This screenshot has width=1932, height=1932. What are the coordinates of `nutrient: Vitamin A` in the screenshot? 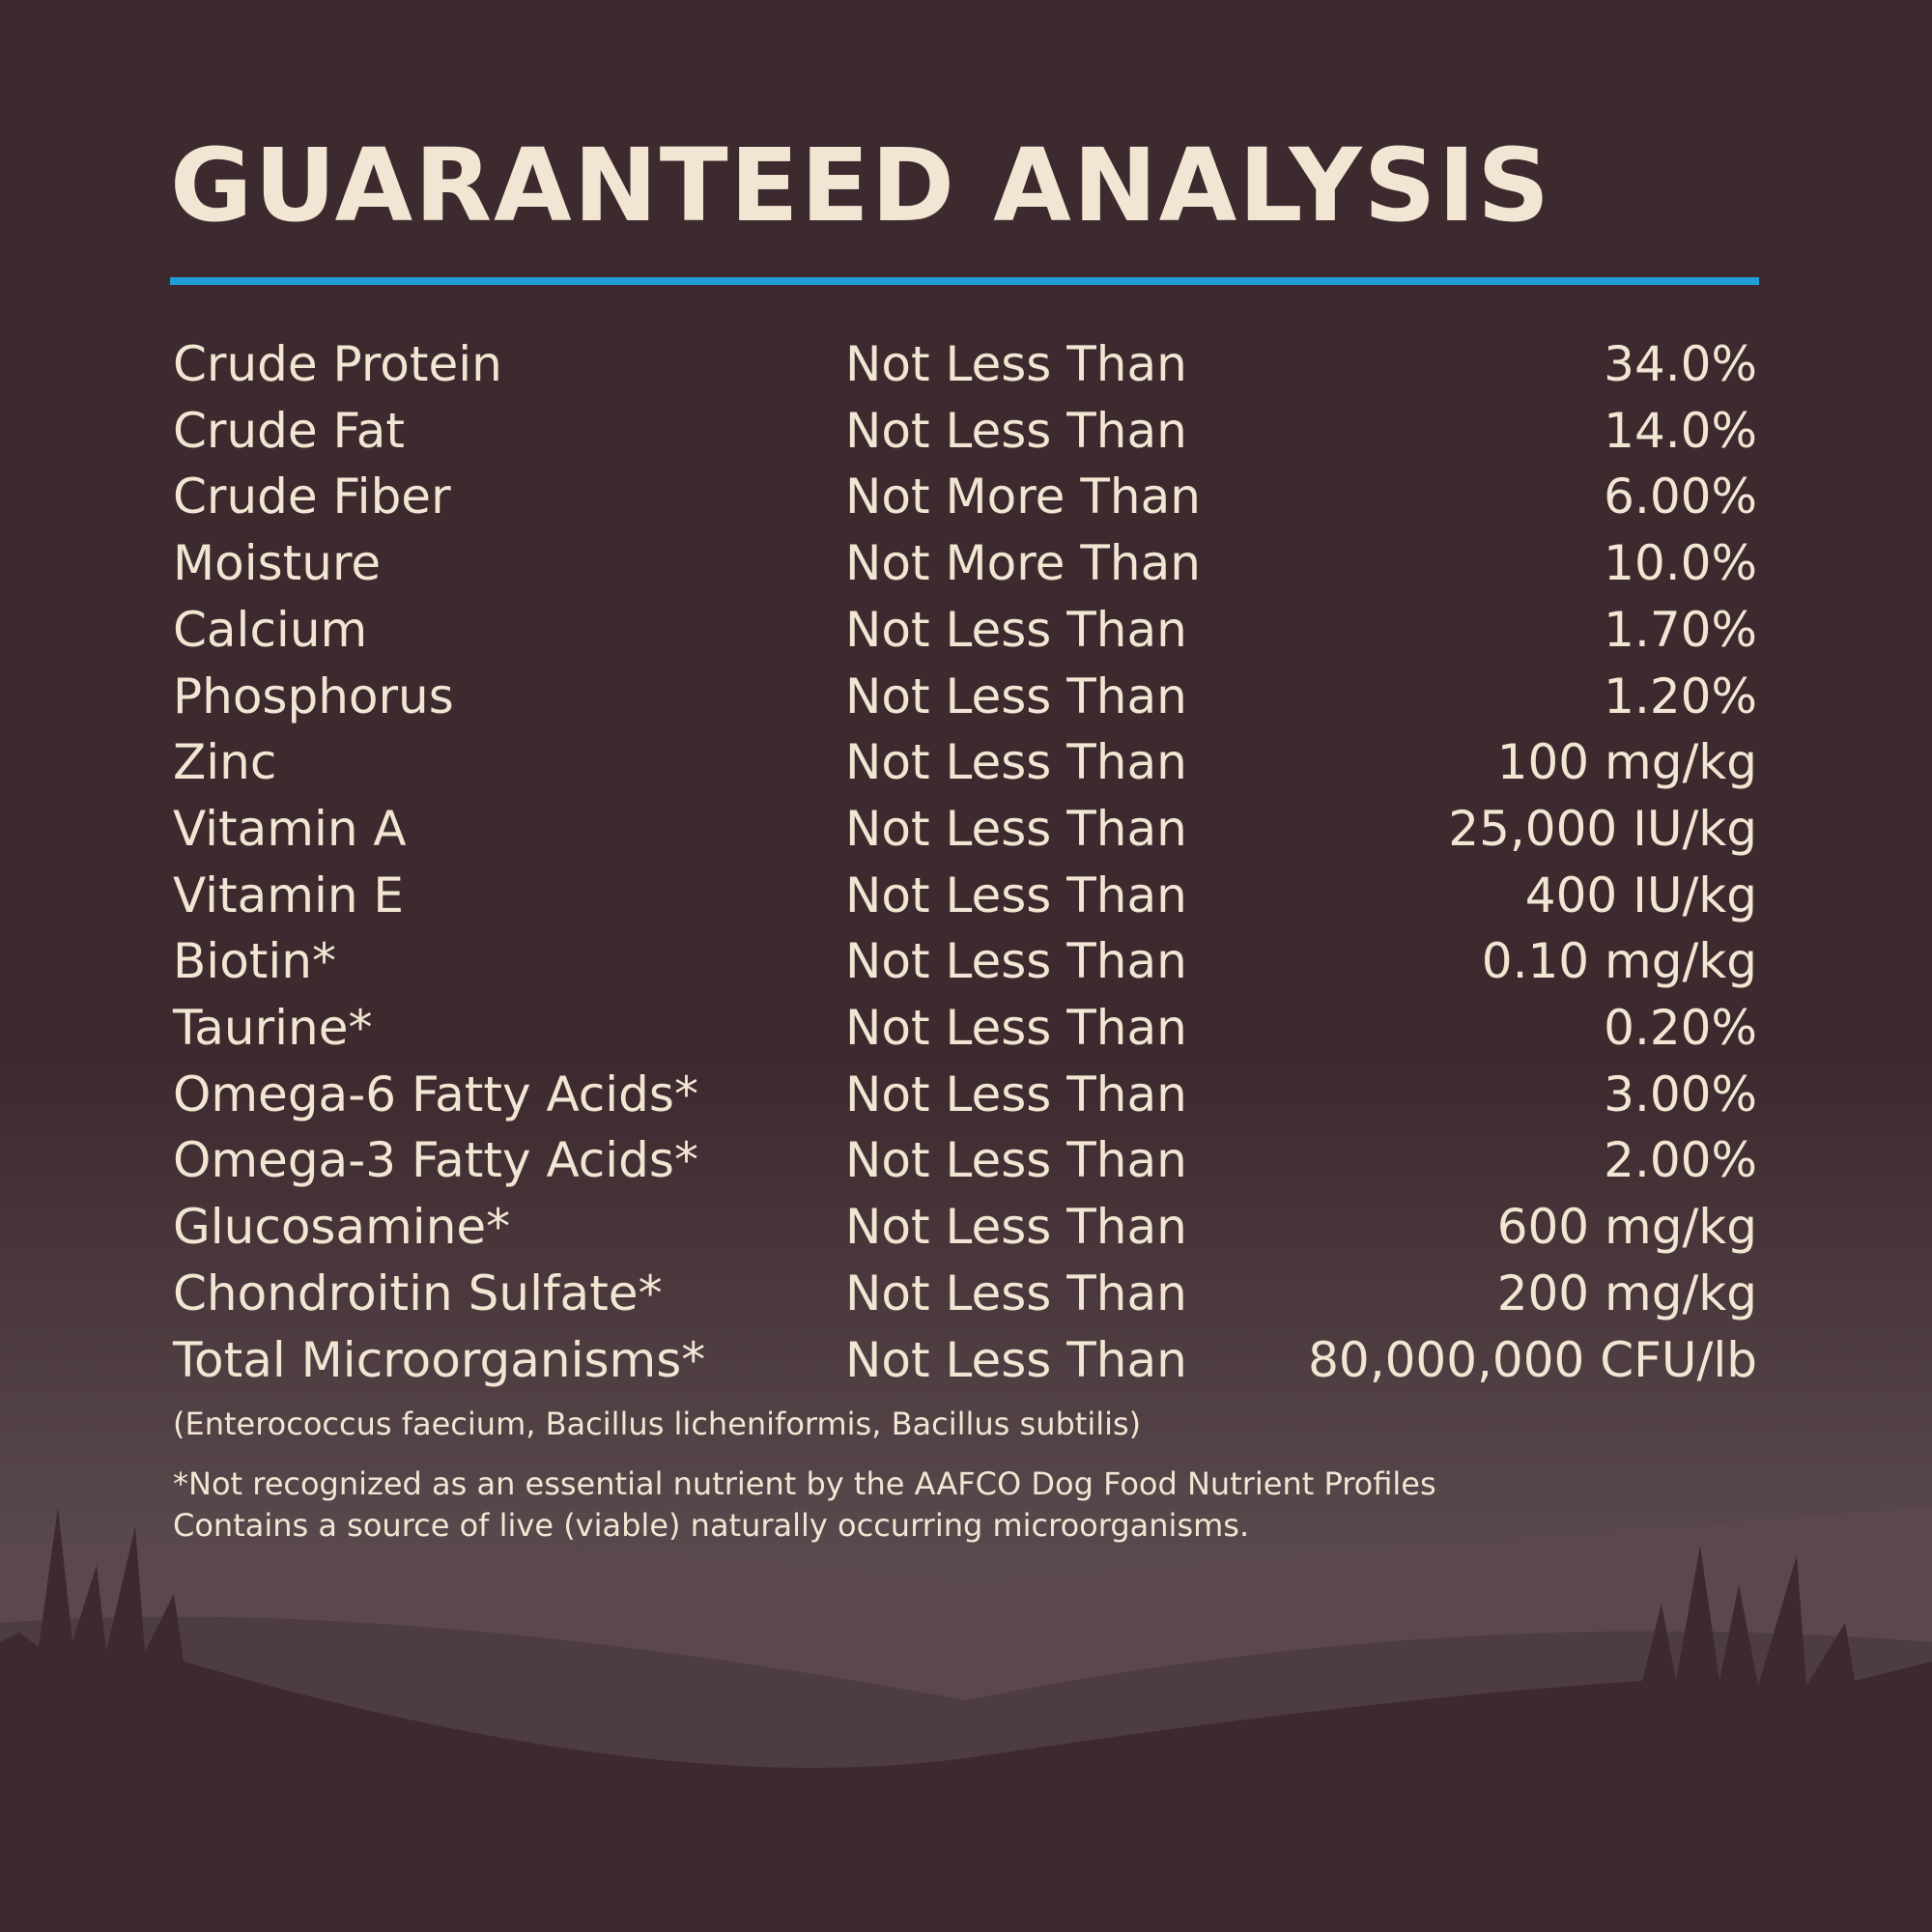 It's located at (290, 828).